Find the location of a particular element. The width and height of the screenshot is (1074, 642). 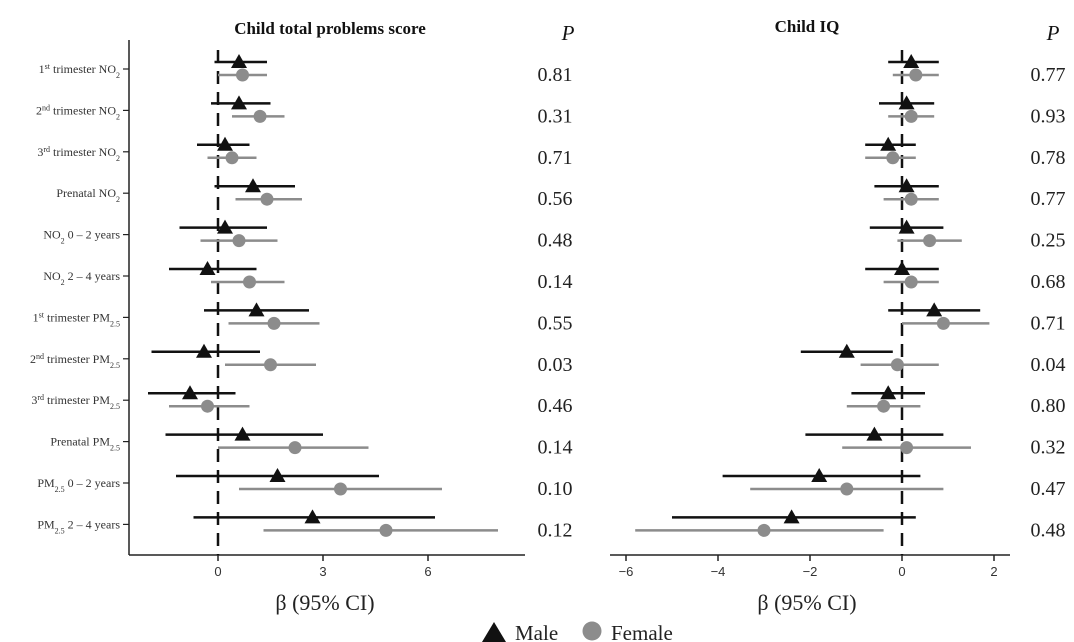

left-x-axis-label: β (95% CI) is located at coordinates (324, 602).